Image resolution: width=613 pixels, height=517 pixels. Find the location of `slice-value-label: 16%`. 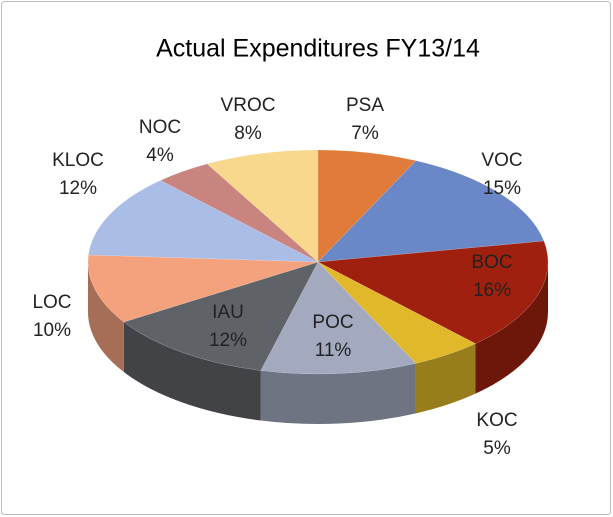

slice-value-label: 16% is located at coordinates (492, 290).